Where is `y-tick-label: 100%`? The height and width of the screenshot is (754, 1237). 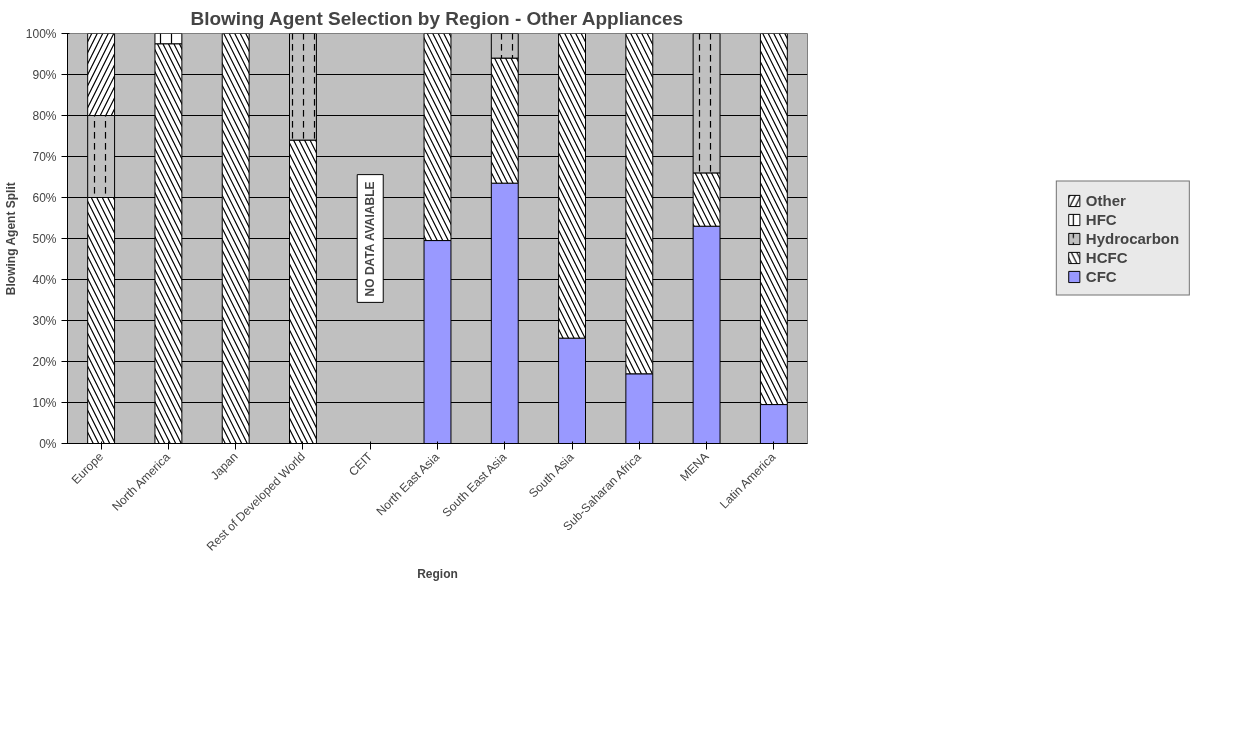 y-tick-label: 100% is located at coordinates (41, 33).